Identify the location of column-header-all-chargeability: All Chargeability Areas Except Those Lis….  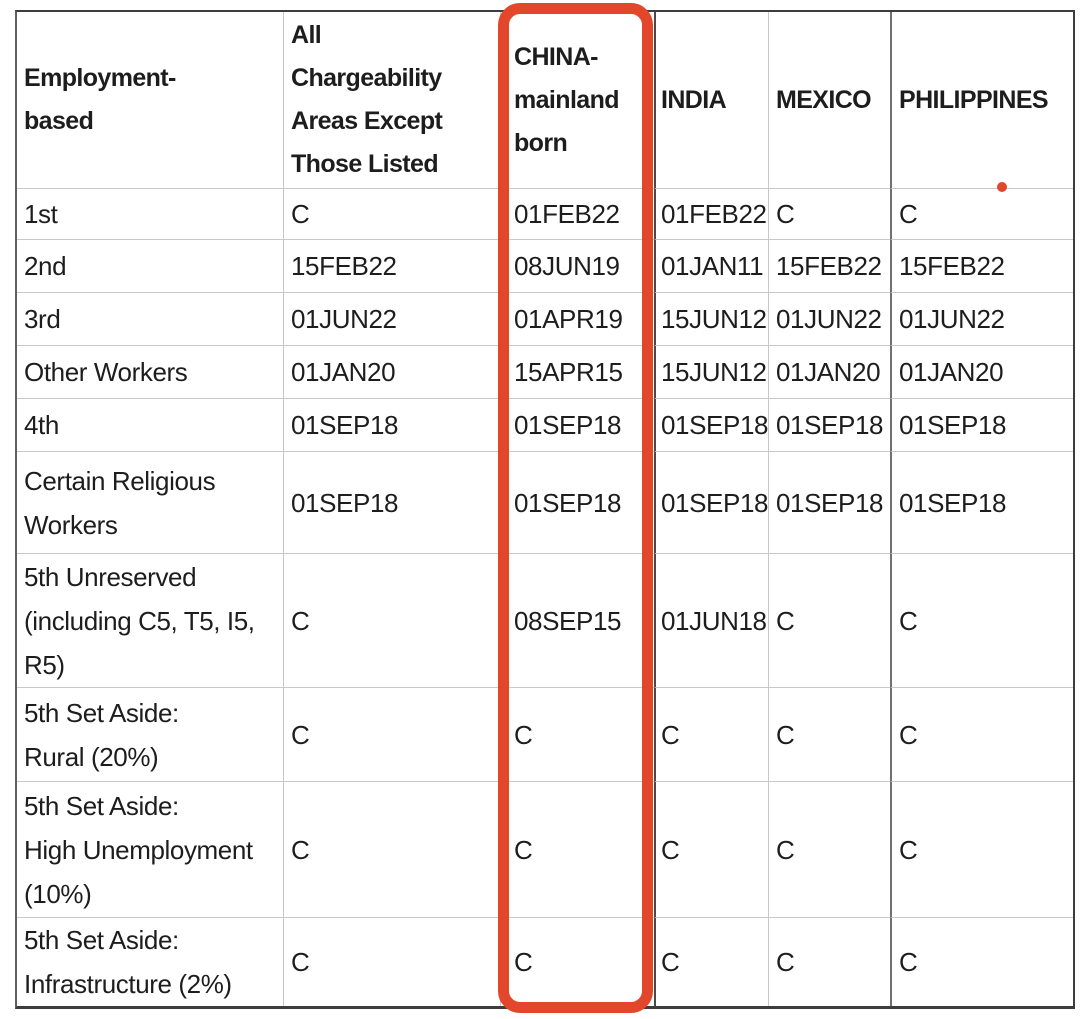
(391, 100).